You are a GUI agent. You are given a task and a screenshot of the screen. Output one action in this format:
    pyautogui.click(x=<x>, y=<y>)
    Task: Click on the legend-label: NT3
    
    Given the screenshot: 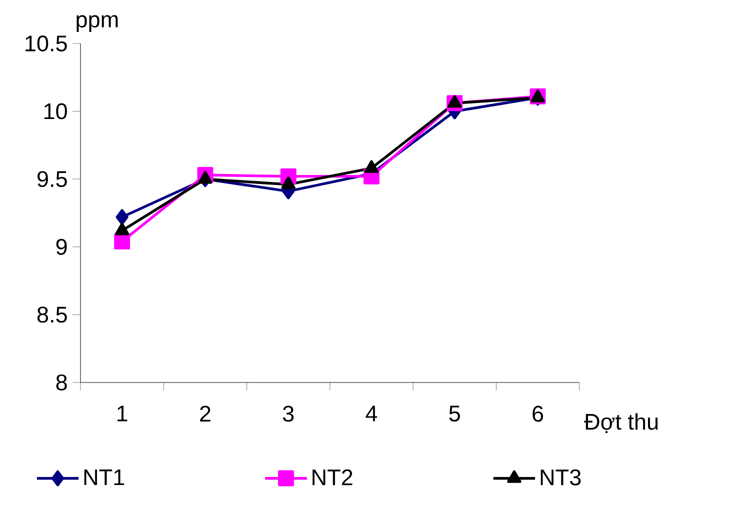 What is the action you would take?
    pyautogui.click(x=560, y=477)
    